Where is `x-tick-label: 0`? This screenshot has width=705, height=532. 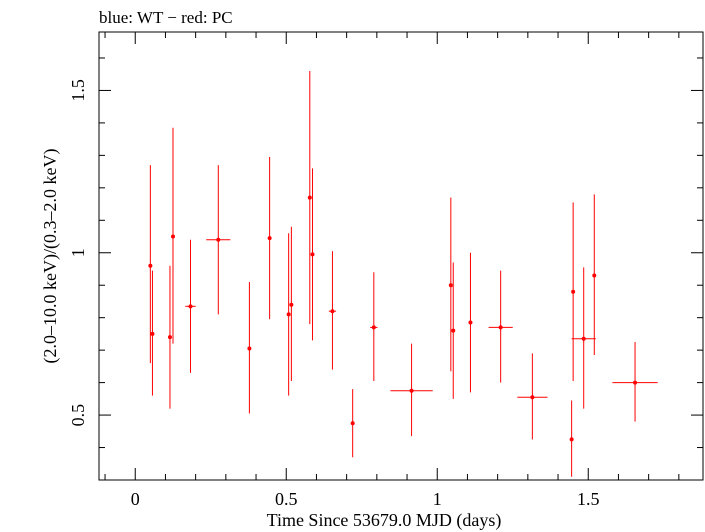 x-tick-label: 0 is located at coordinates (135, 499).